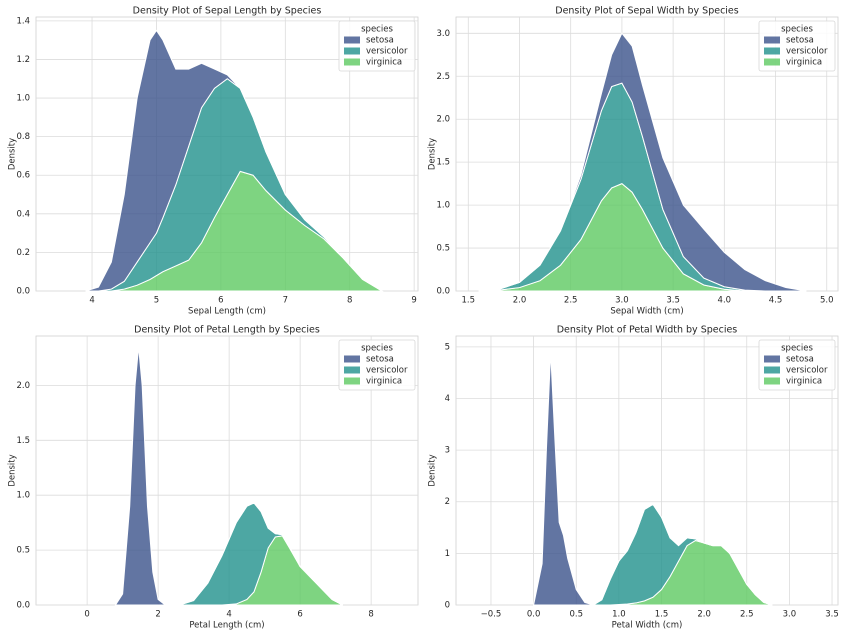 This screenshot has height=636, width=848. I want to click on x-axis-label: Petal Width (cm), so click(647, 626).